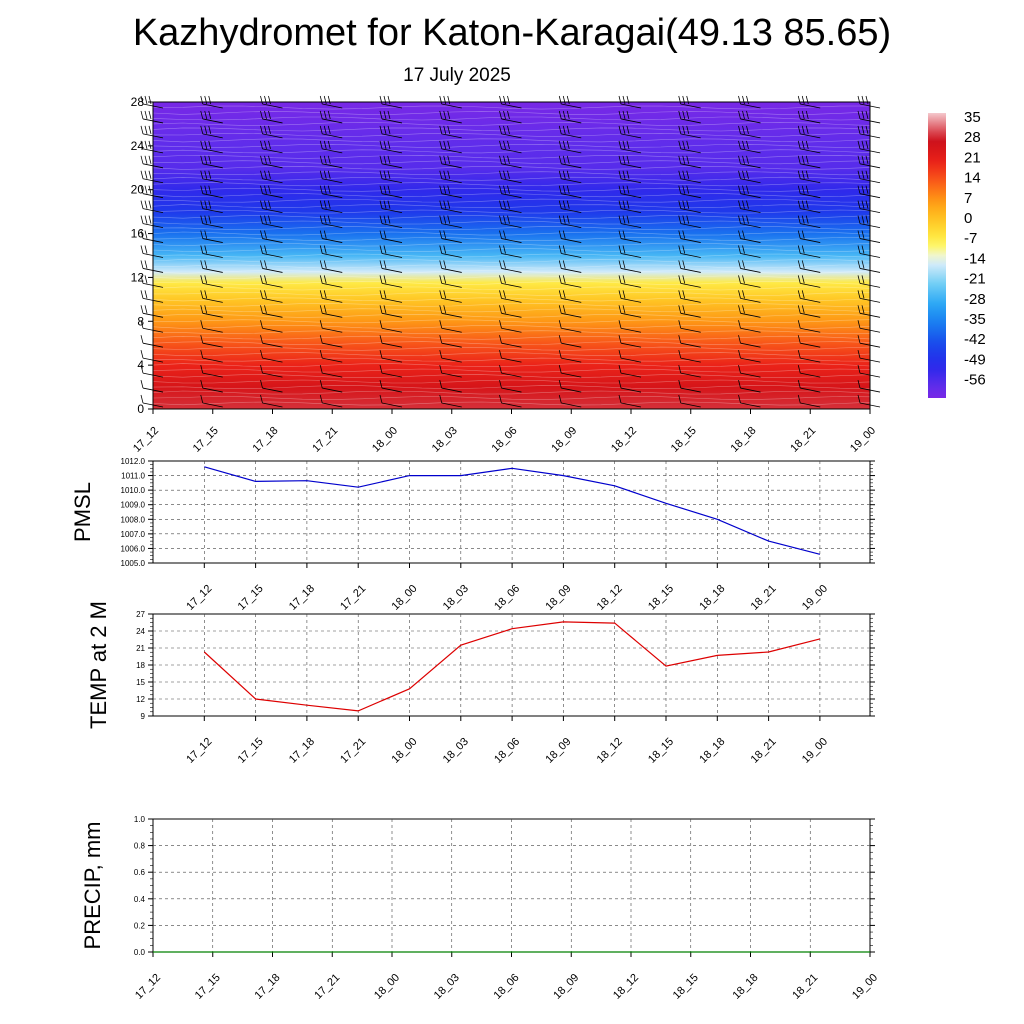 The height and width of the screenshot is (1024, 1024). Describe the element at coordinates (803, 440) in the screenshot. I see `x-tick-label: 18_21` at that location.